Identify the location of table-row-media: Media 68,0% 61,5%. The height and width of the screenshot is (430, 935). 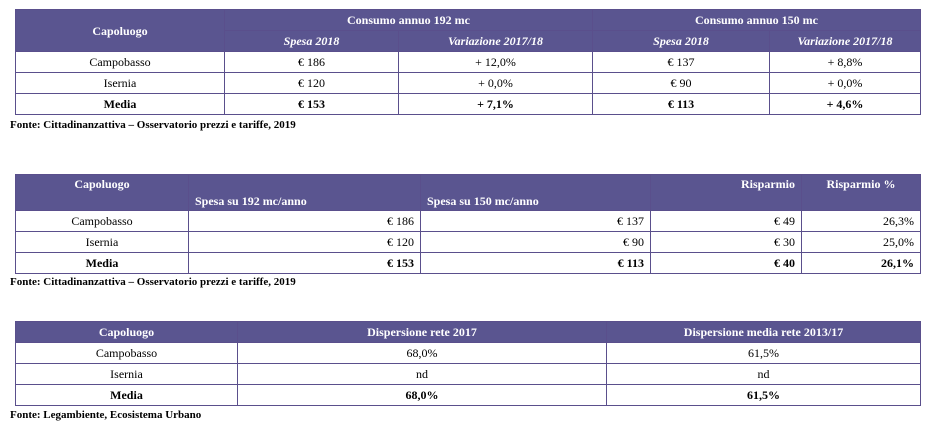
(468, 395).